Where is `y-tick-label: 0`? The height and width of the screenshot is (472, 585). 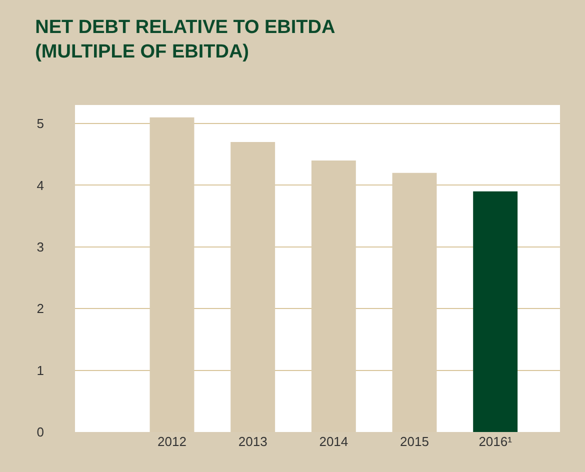 y-tick-label: 0 is located at coordinates (40, 432).